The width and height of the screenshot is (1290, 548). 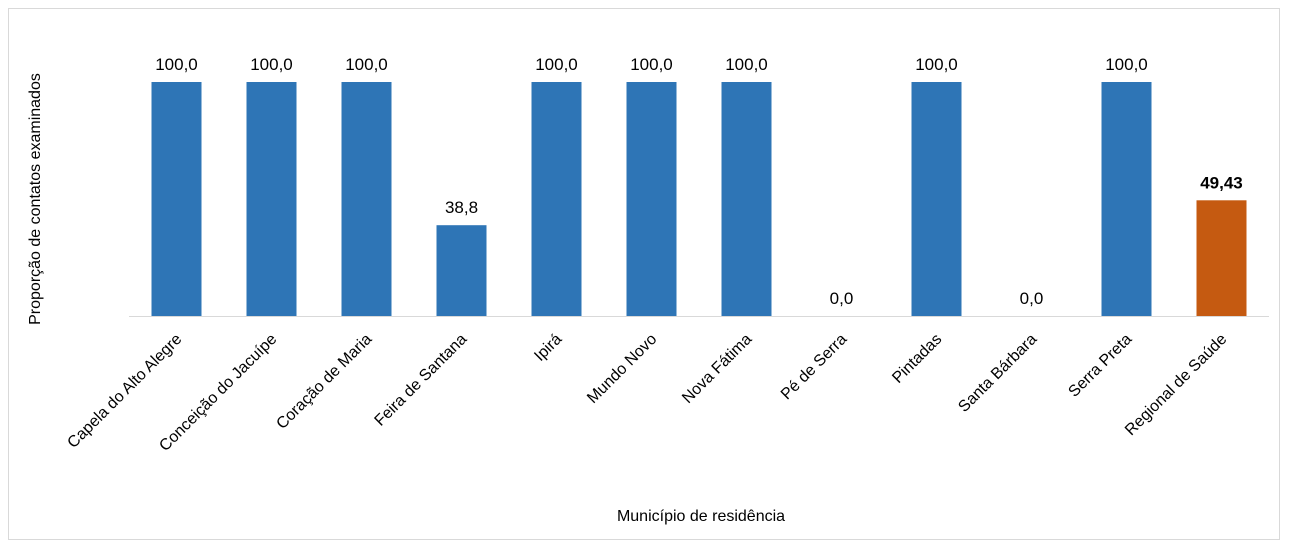 What do you see at coordinates (324, 382) in the screenshot?
I see `category-label-2: Coração de Maria` at bounding box center [324, 382].